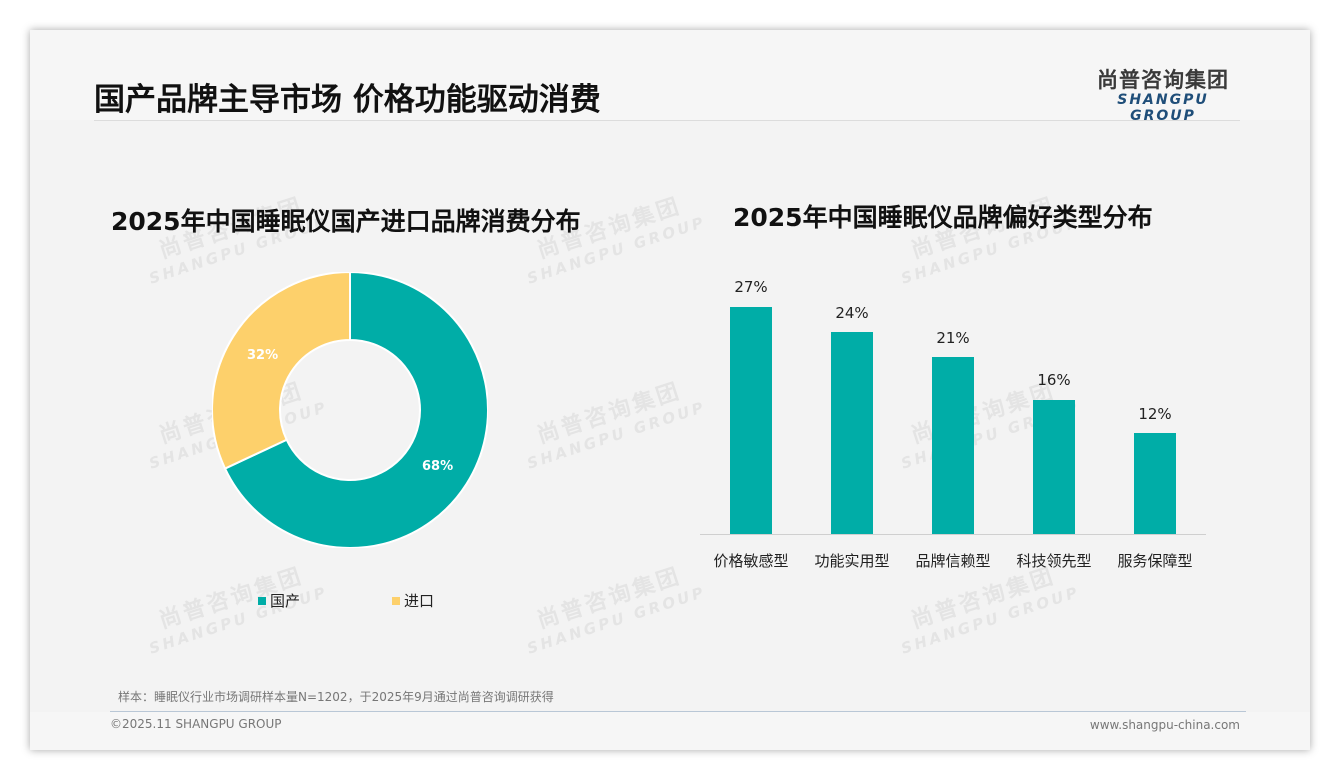 This screenshot has width=1340, height=780. Describe the element at coordinates (667, 120) in the screenshot. I see `title-divider` at that location.